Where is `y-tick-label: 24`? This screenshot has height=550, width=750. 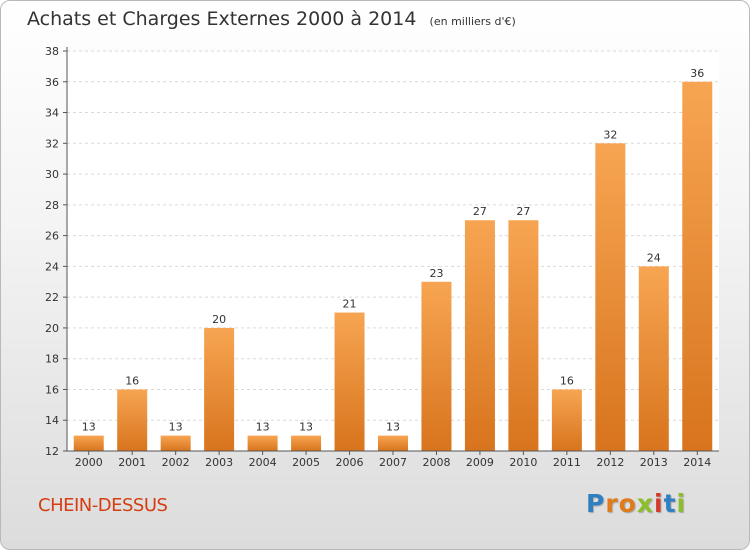
y-tick-label: 24 is located at coordinates (52, 266).